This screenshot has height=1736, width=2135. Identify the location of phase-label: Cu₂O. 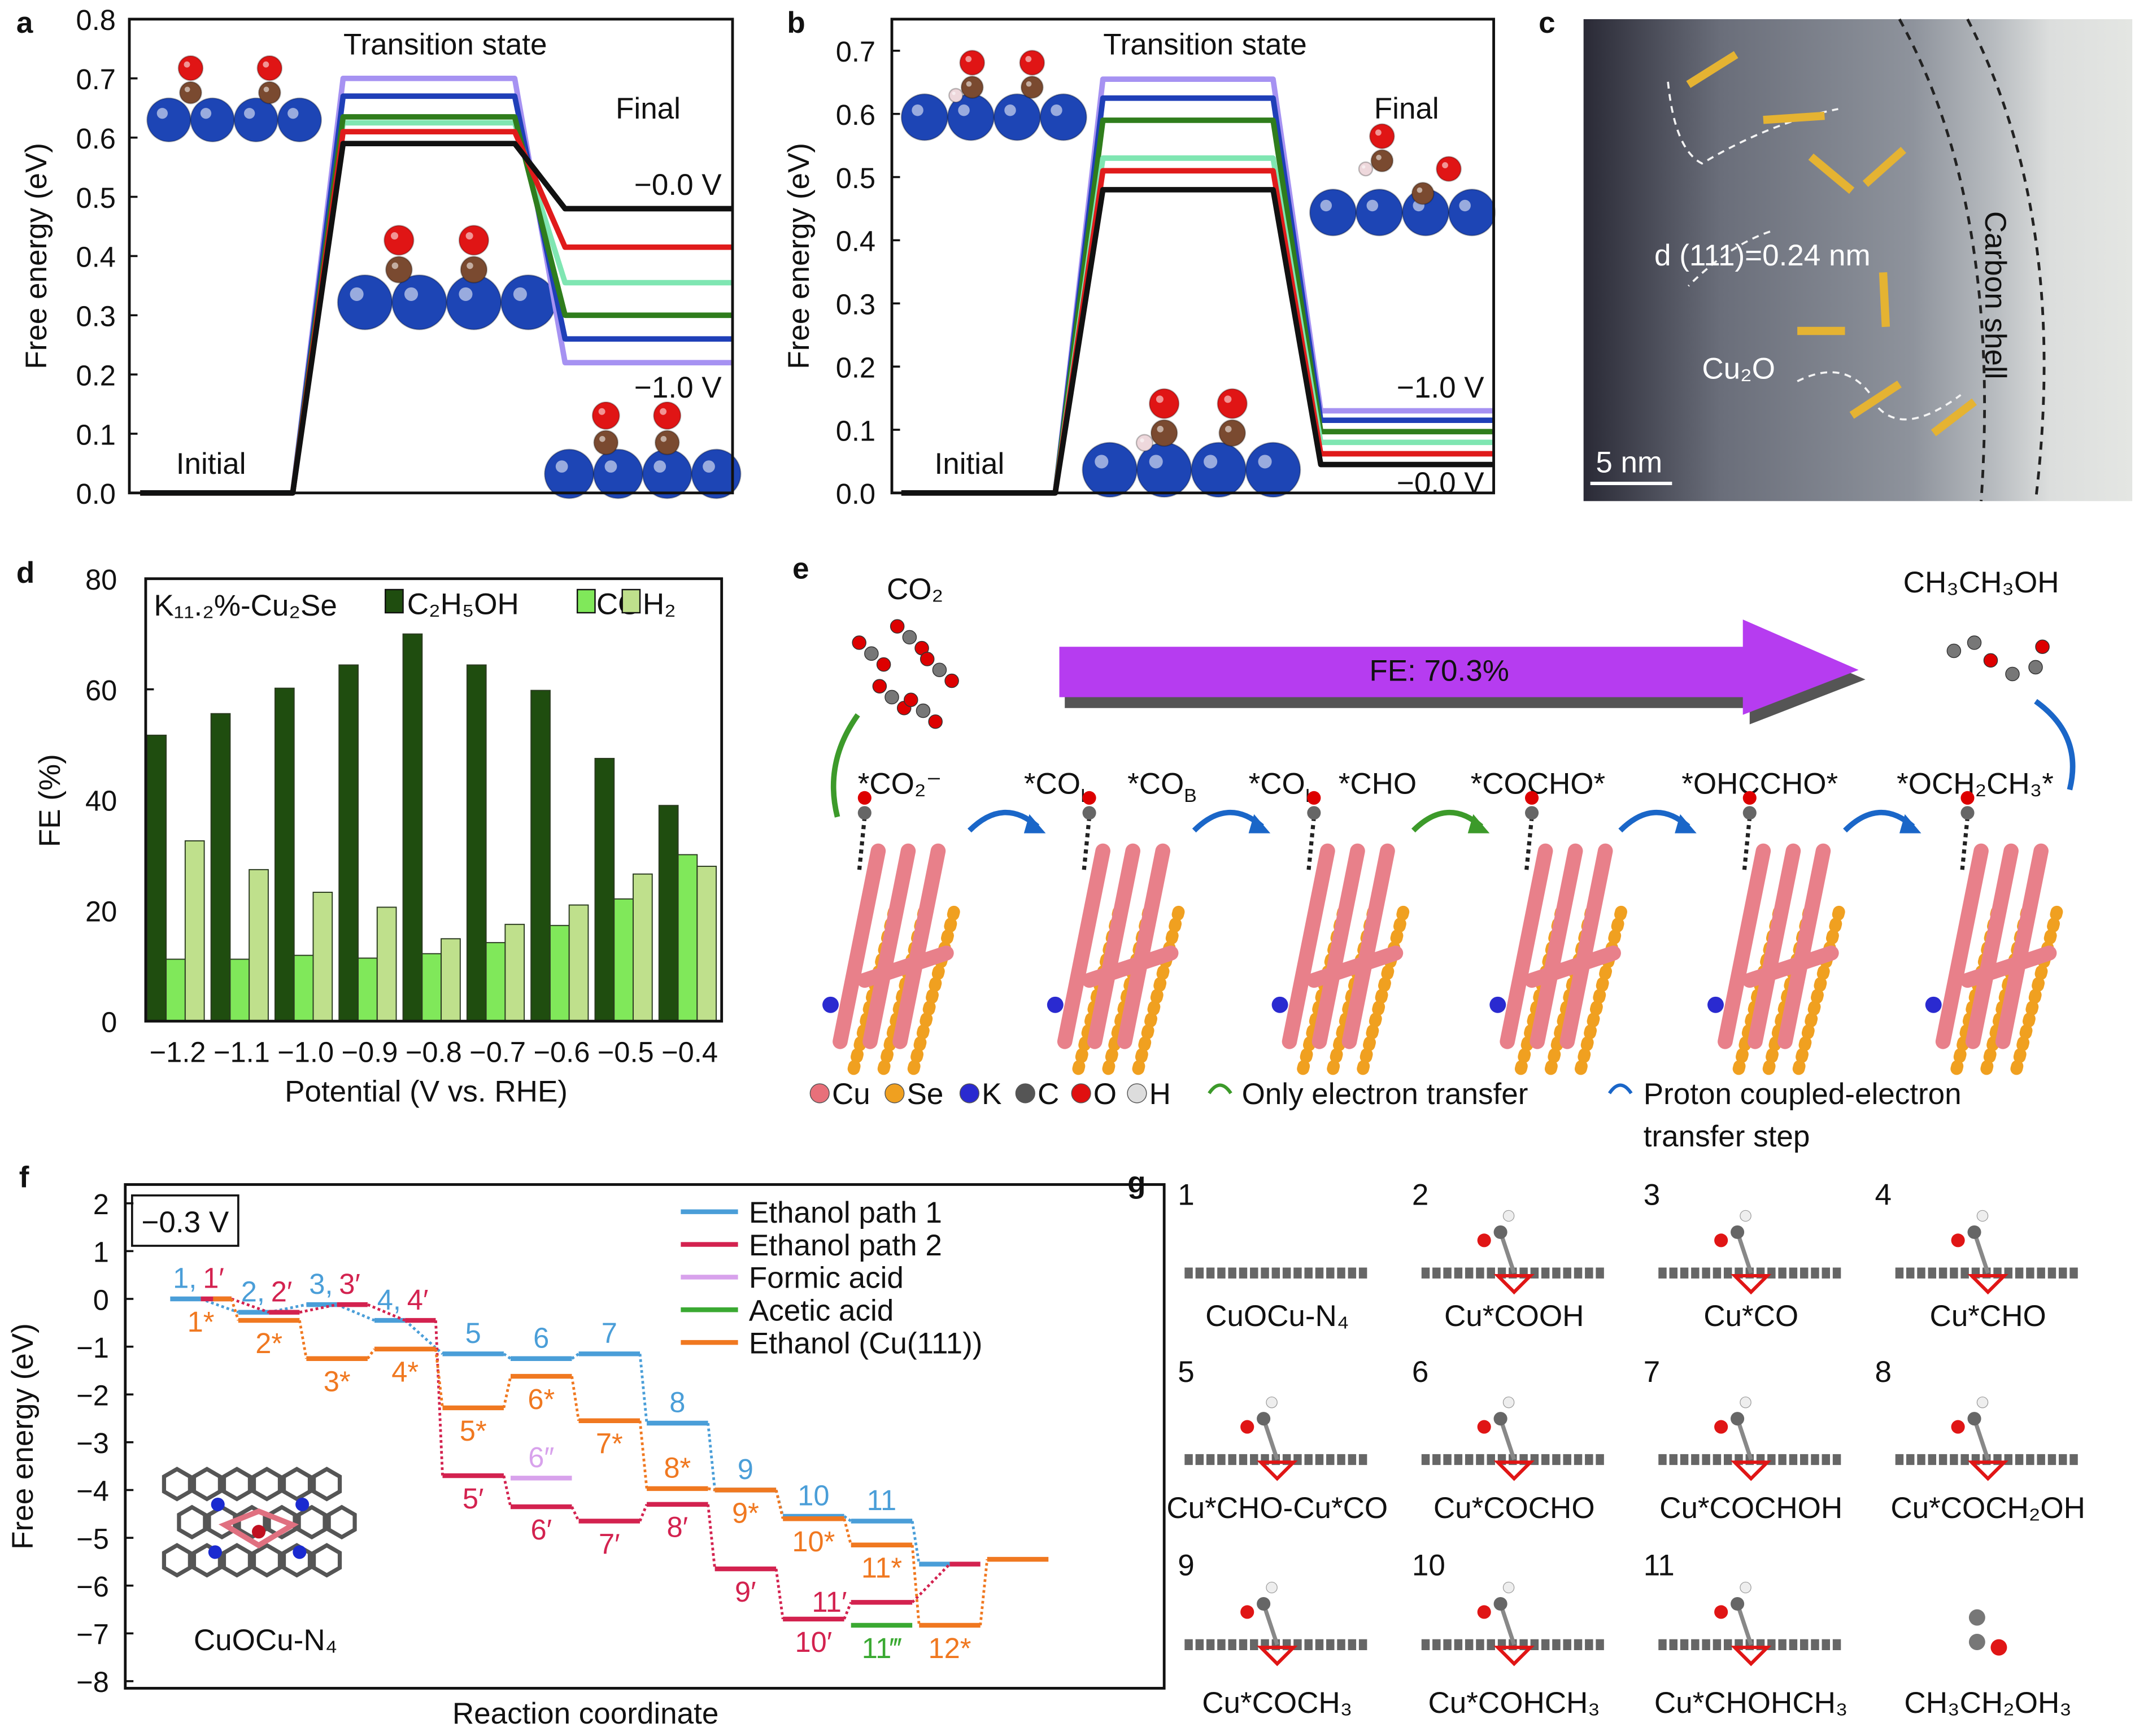
(1738, 368).